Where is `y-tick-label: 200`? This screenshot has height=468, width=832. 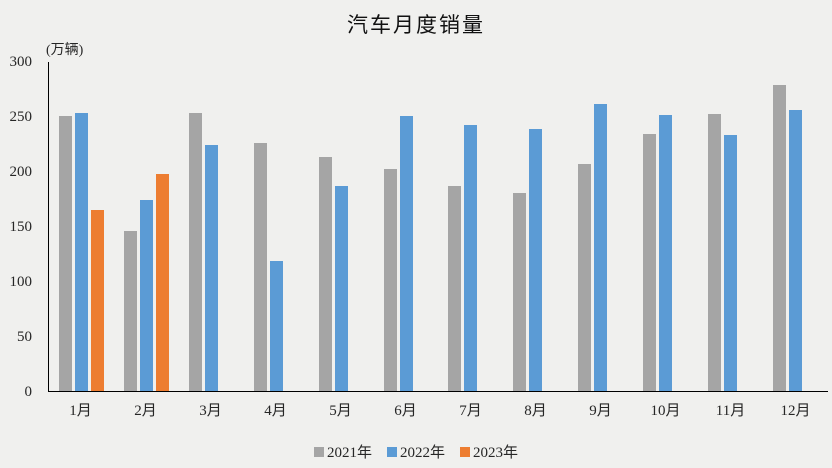 y-tick-label: 200 is located at coordinates (21, 172).